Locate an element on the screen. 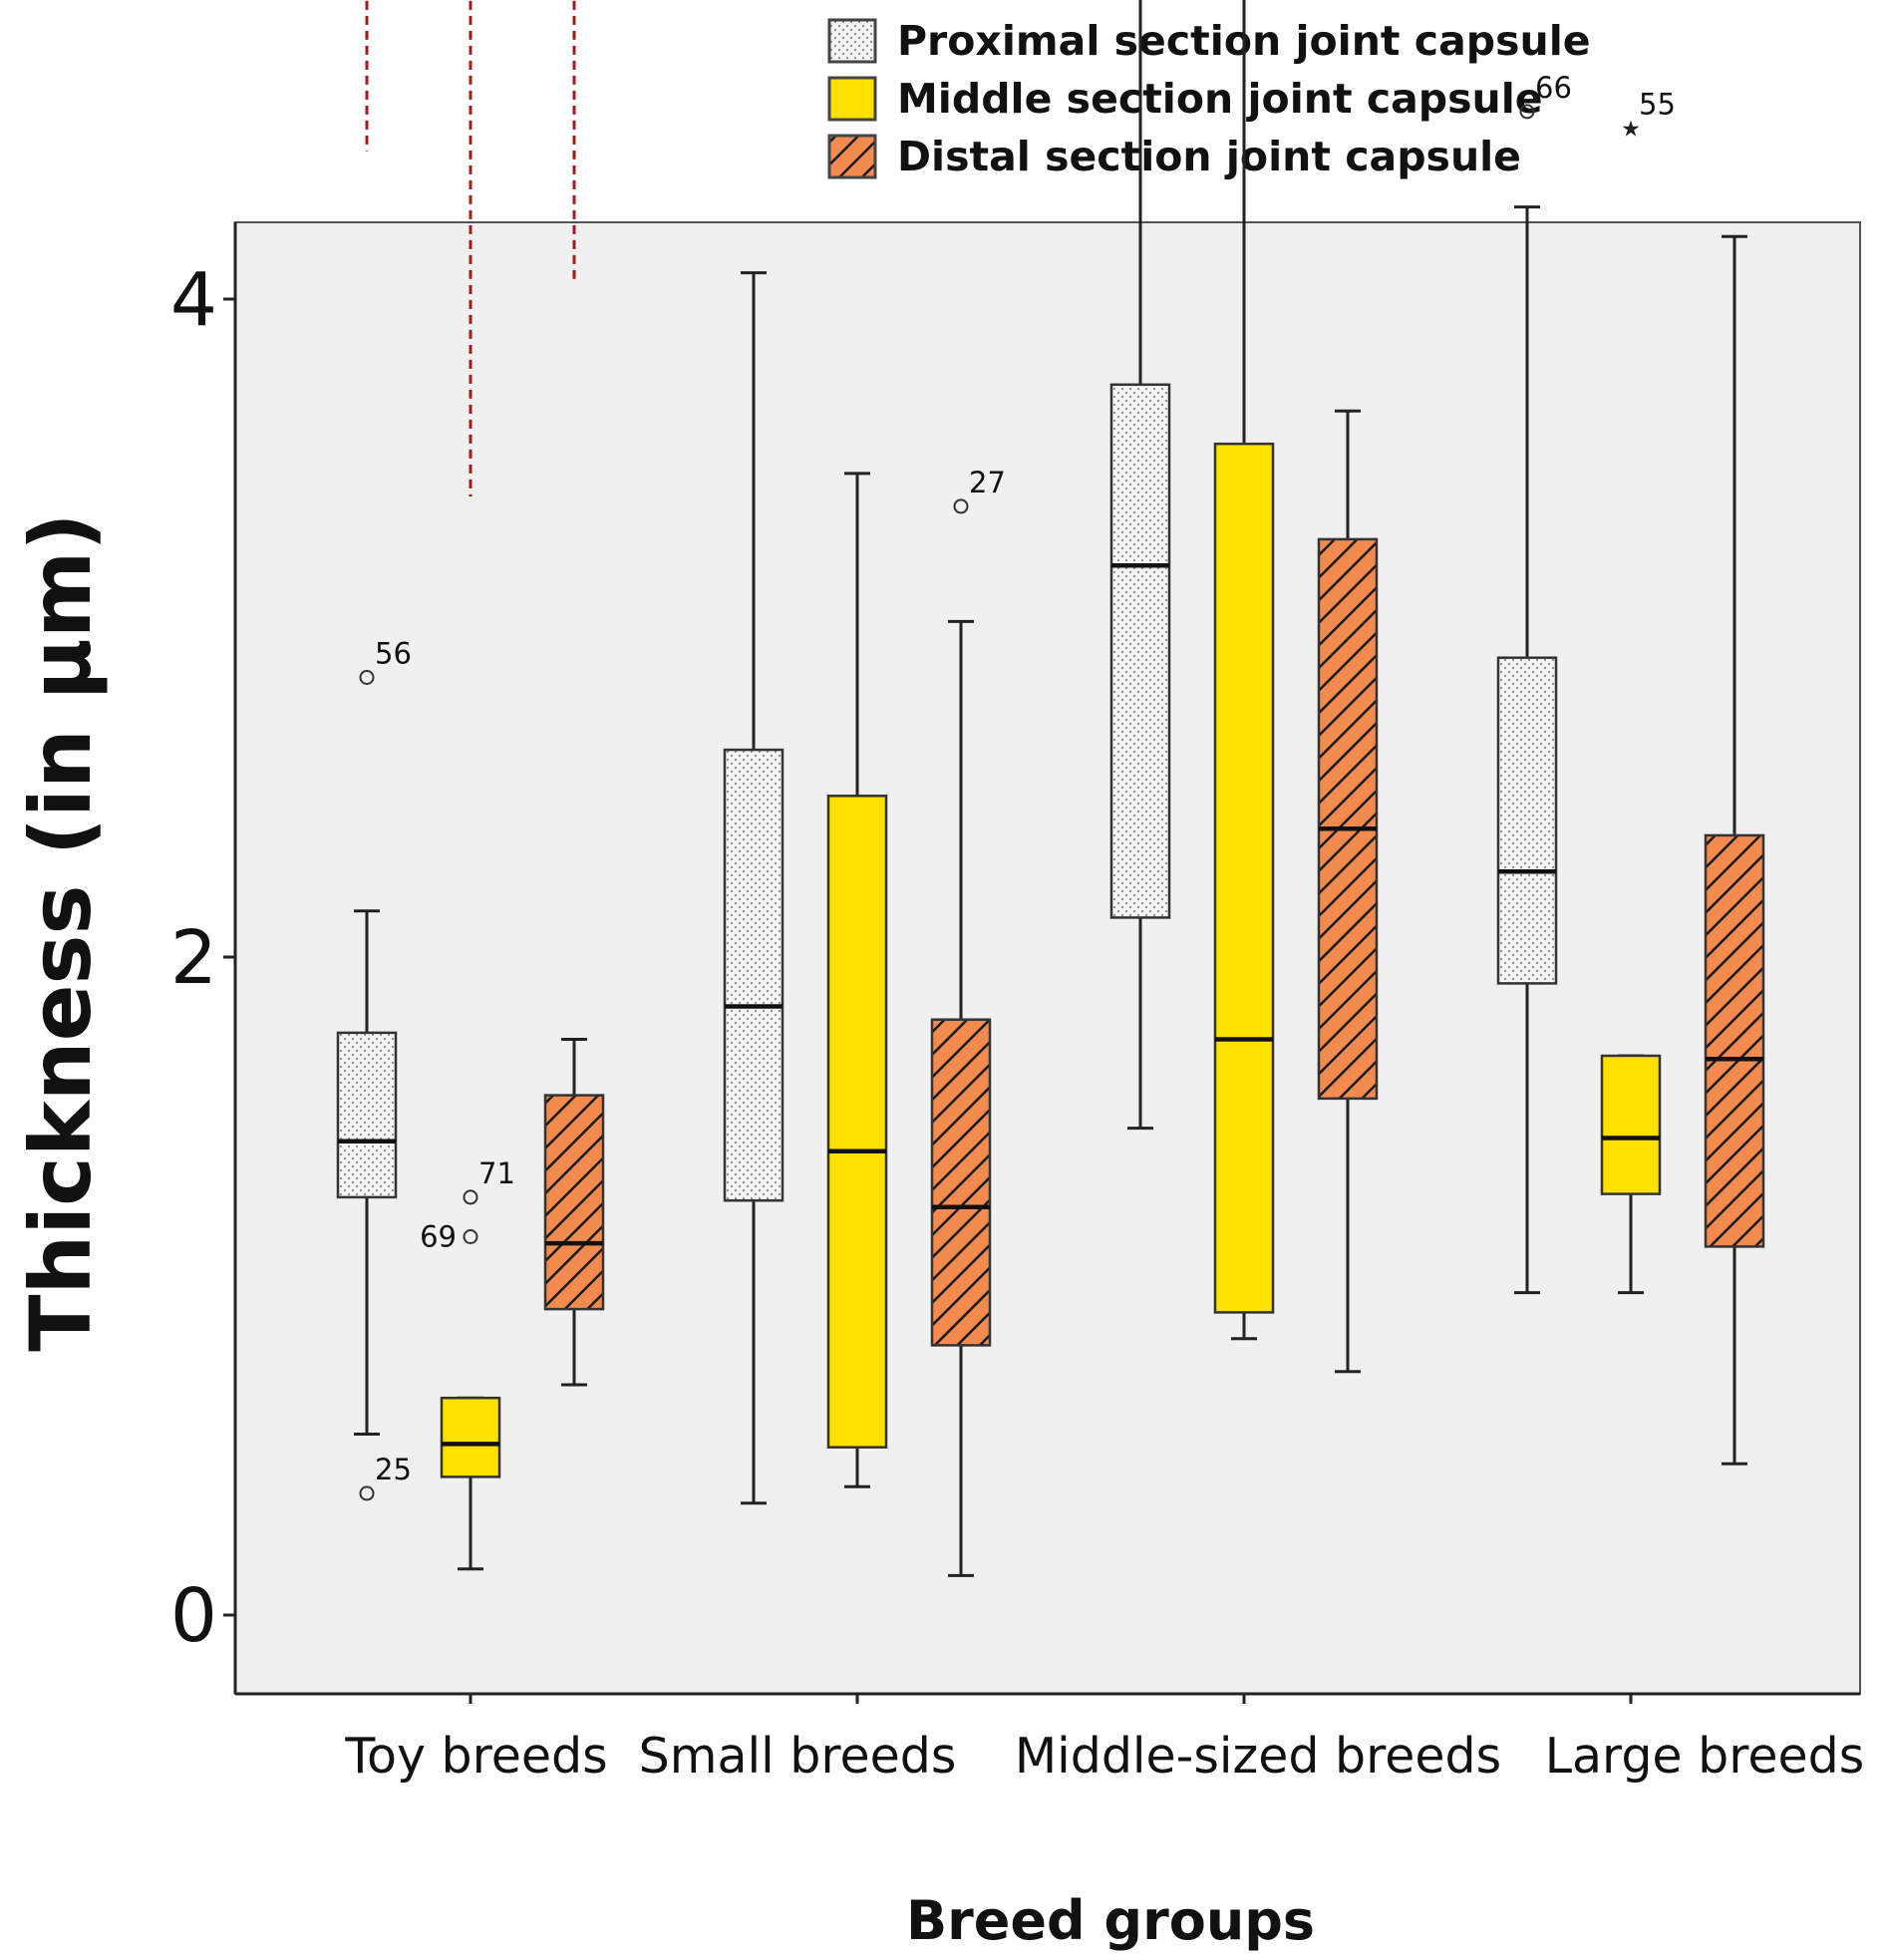 Image resolution: width=1886 pixels, height=1960 pixels. y-tick-label: 0 is located at coordinates (193, 1616).